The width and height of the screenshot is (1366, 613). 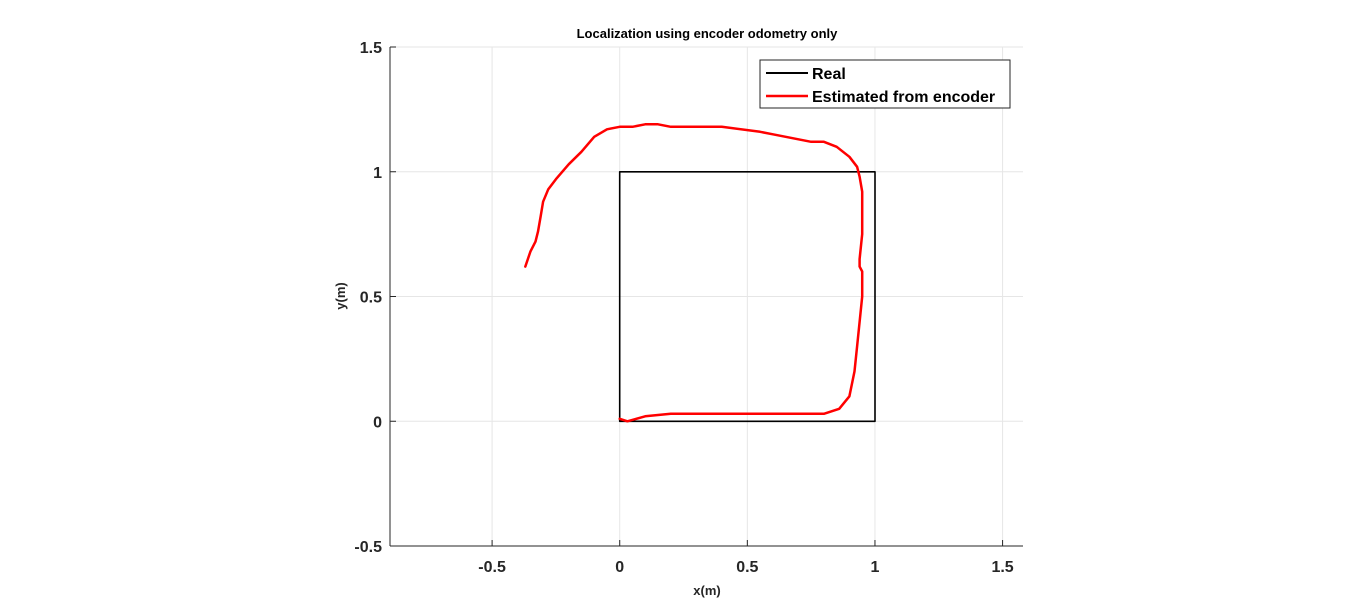 I want to click on x-axis-label: x(m), so click(x=706, y=590).